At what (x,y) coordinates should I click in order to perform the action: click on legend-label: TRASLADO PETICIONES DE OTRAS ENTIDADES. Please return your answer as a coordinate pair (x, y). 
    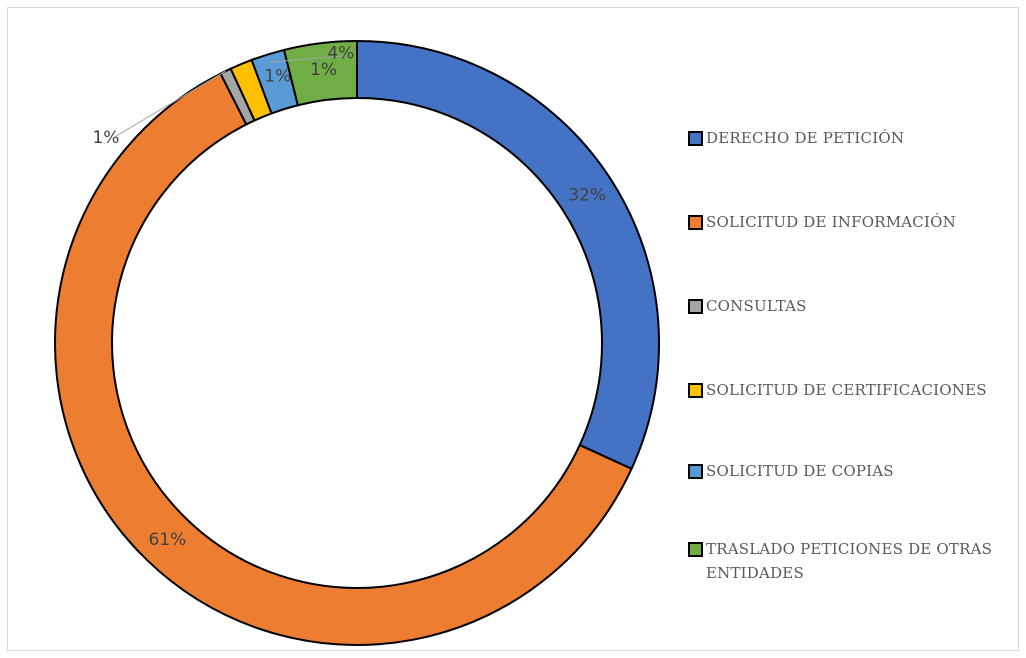
    Looking at the image, I should click on (849, 561).